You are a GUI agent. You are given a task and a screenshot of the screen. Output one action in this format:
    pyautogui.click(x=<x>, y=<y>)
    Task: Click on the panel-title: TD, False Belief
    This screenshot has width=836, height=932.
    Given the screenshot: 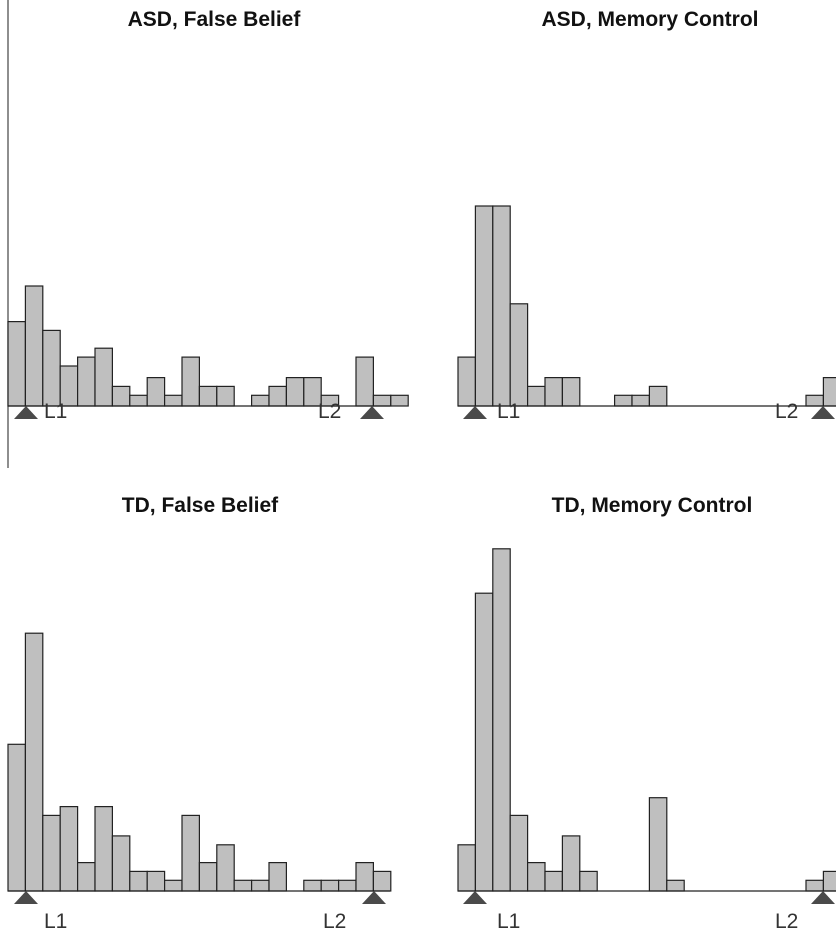 What is the action you would take?
    pyautogui.click(x=200, y=505)
    